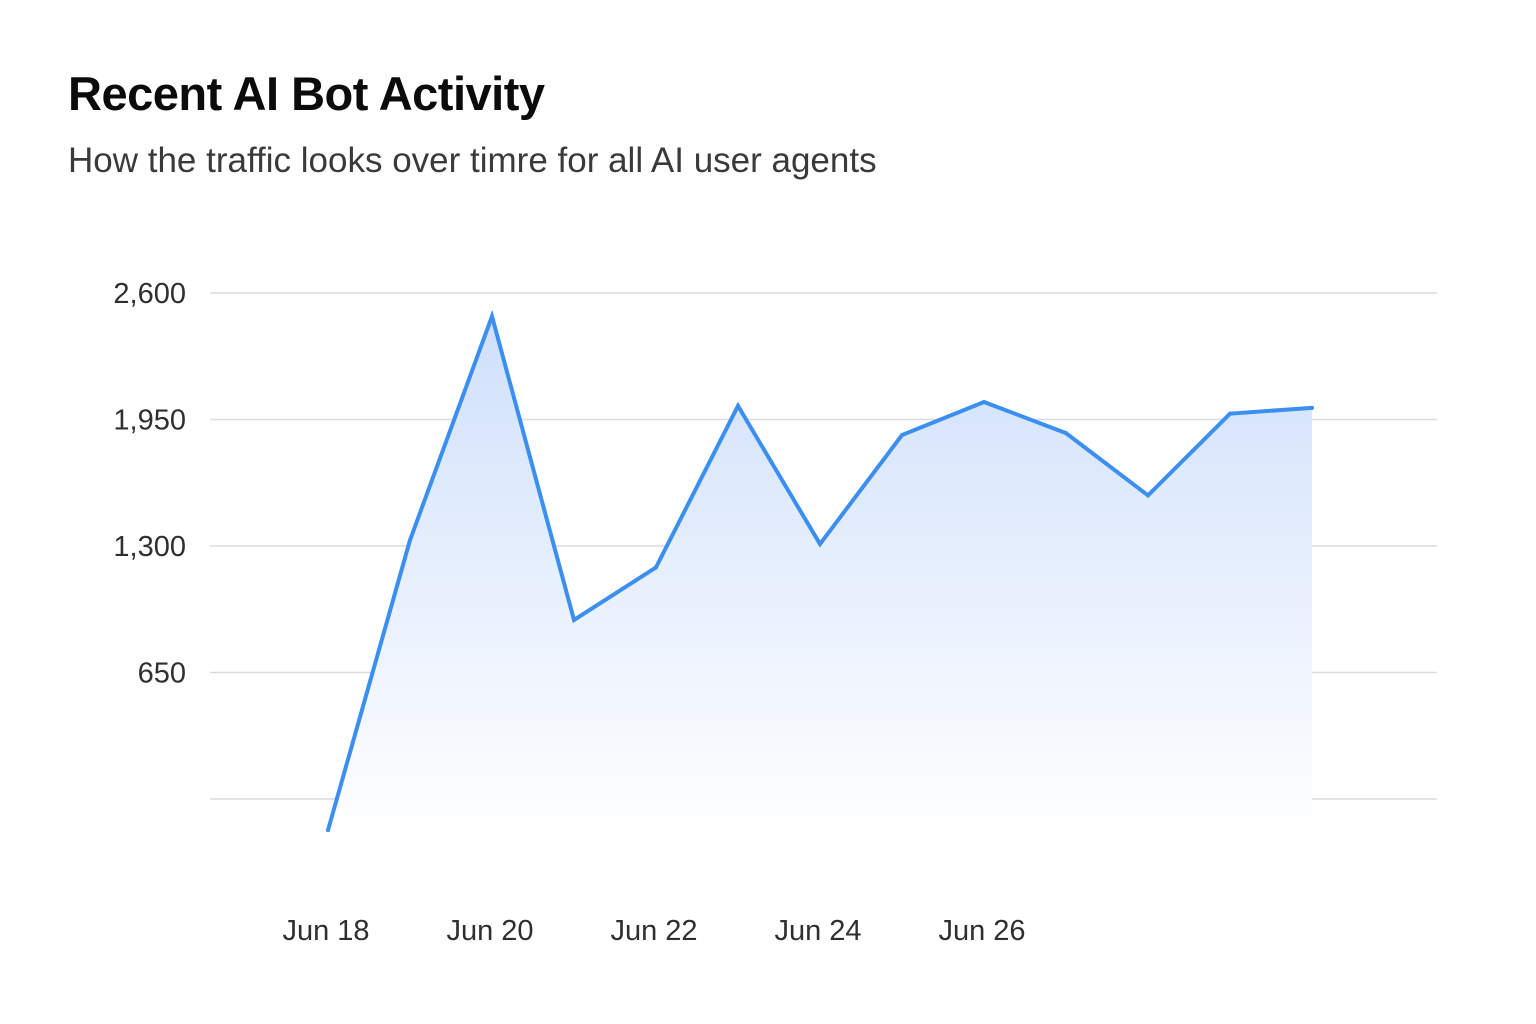 This screenshot has width=1536, height=1024. Describe the element at coordinates (817, 931) in the screenshot. I see `x-tick-label: Jun 24` at that location.